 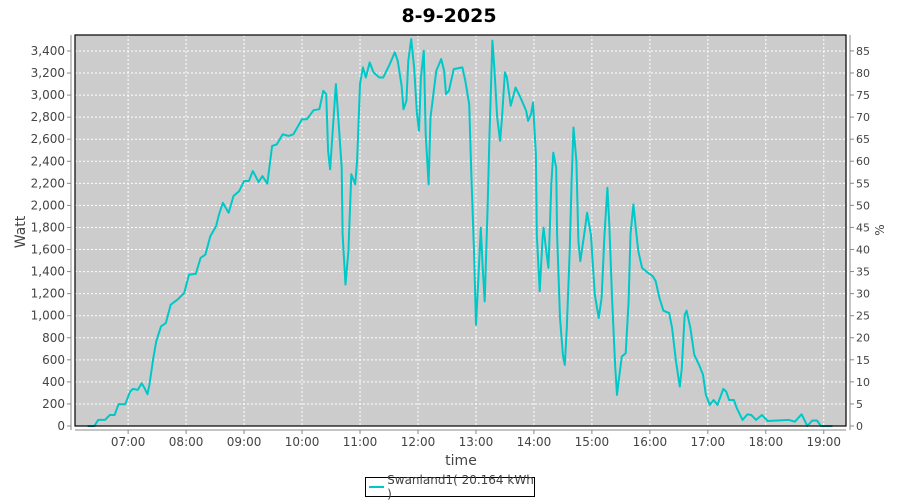 I want to click on legend: Swanland1( 20.164 kWh ), so click(x=450, y=487).